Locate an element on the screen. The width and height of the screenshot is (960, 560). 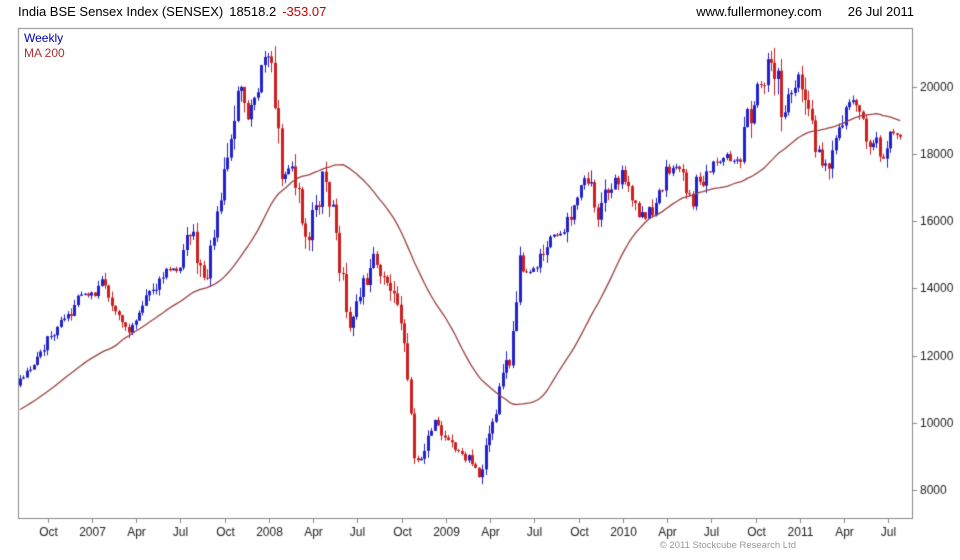
legend-ma-label: MA 200 is located at coordinates (44, 53).